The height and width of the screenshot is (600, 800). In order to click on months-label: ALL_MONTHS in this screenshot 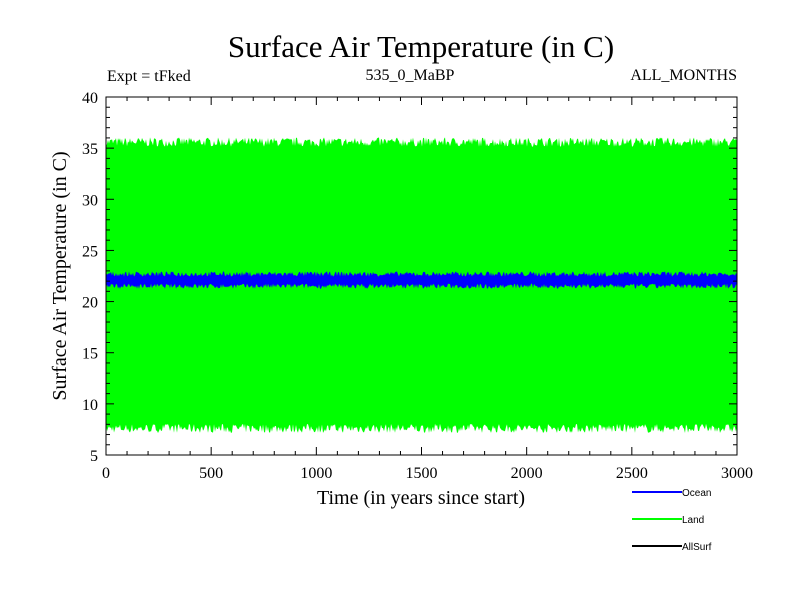, I will do `click(683, 75)`.